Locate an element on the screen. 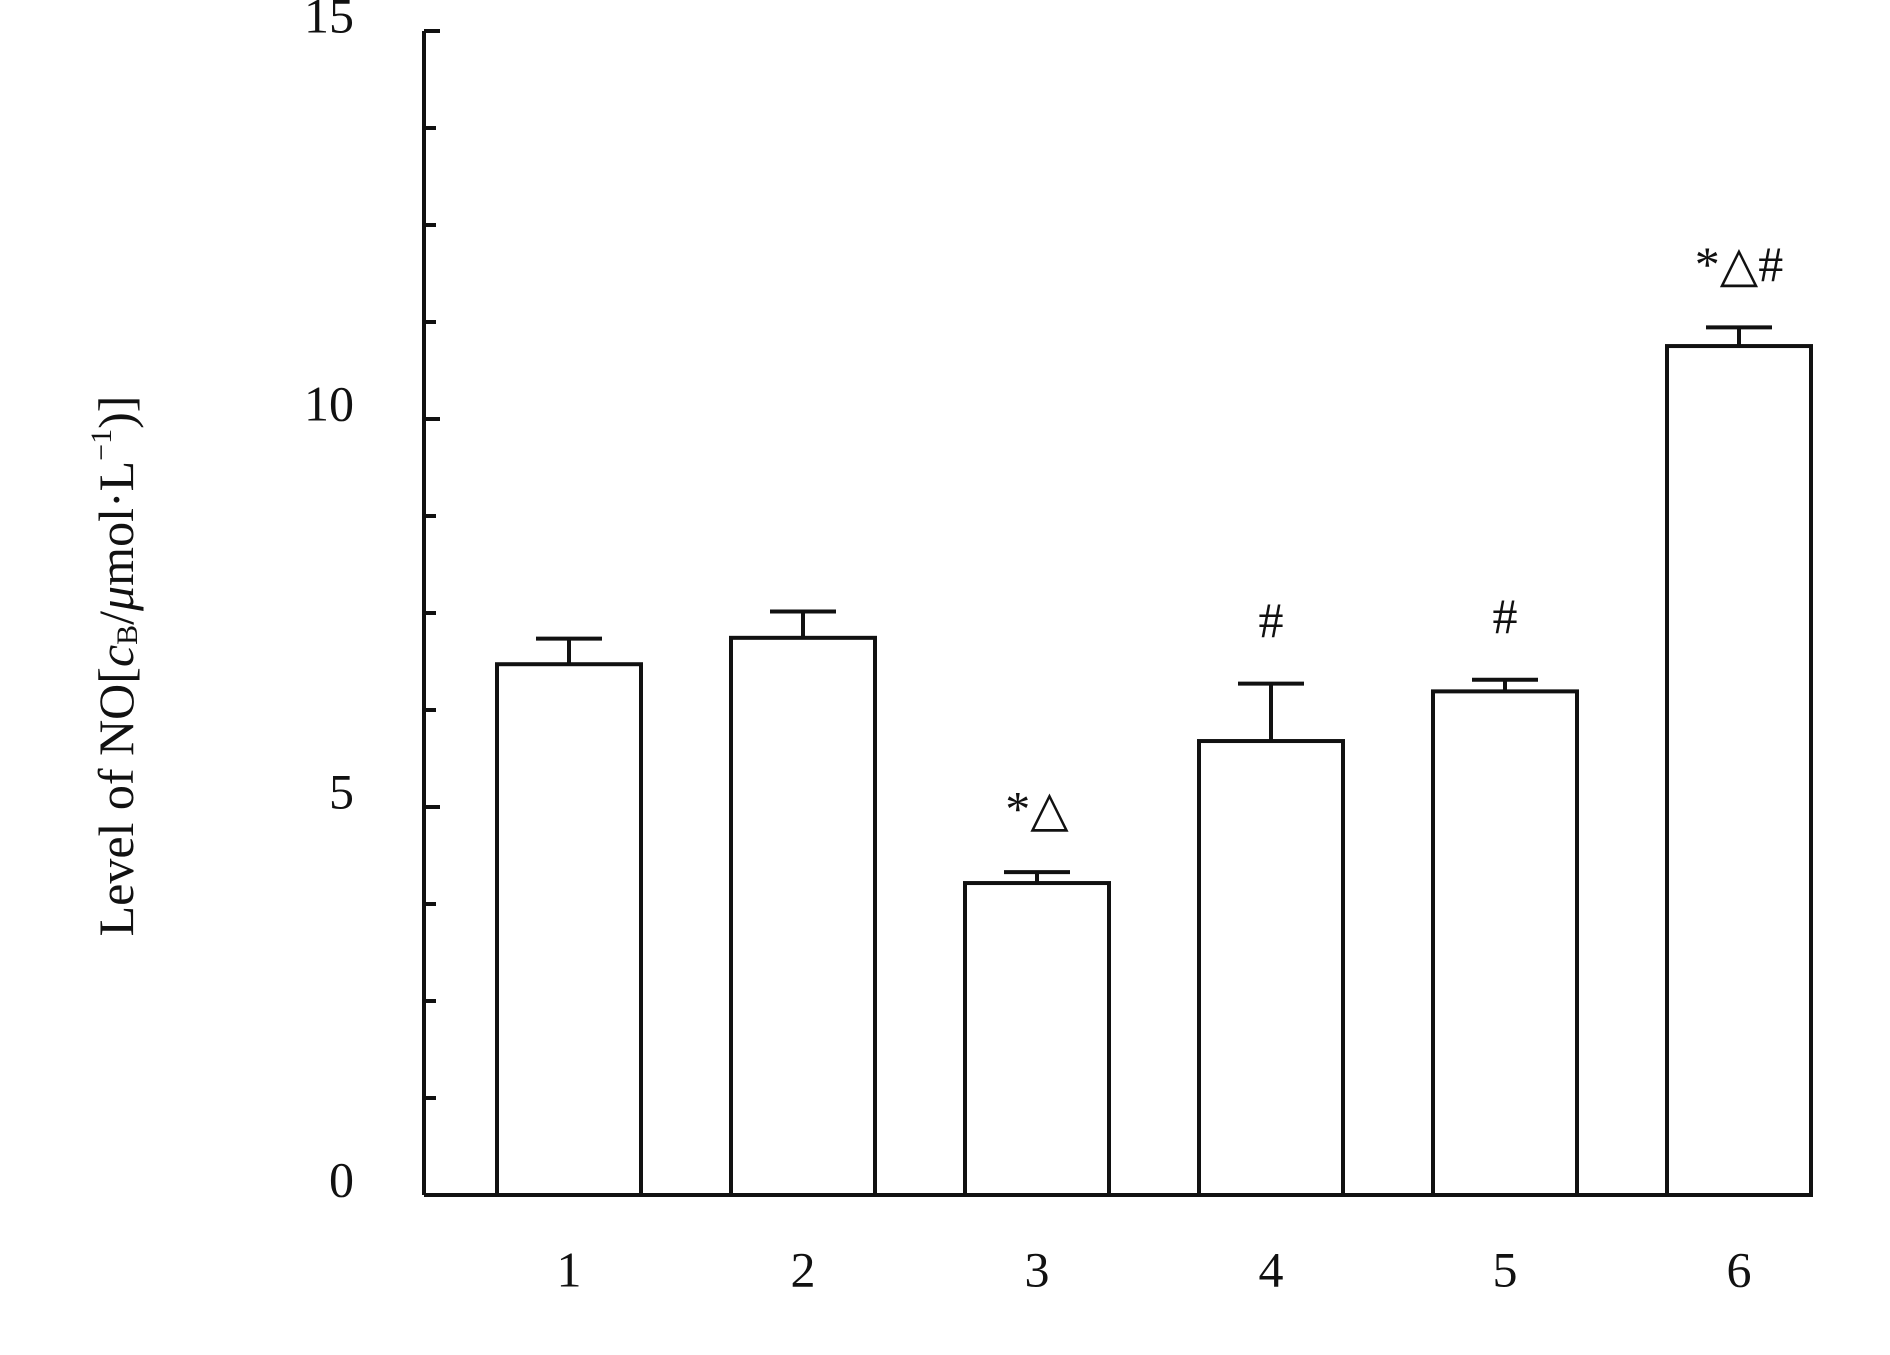  y-label-part: / is located at coordinates (116, 618).